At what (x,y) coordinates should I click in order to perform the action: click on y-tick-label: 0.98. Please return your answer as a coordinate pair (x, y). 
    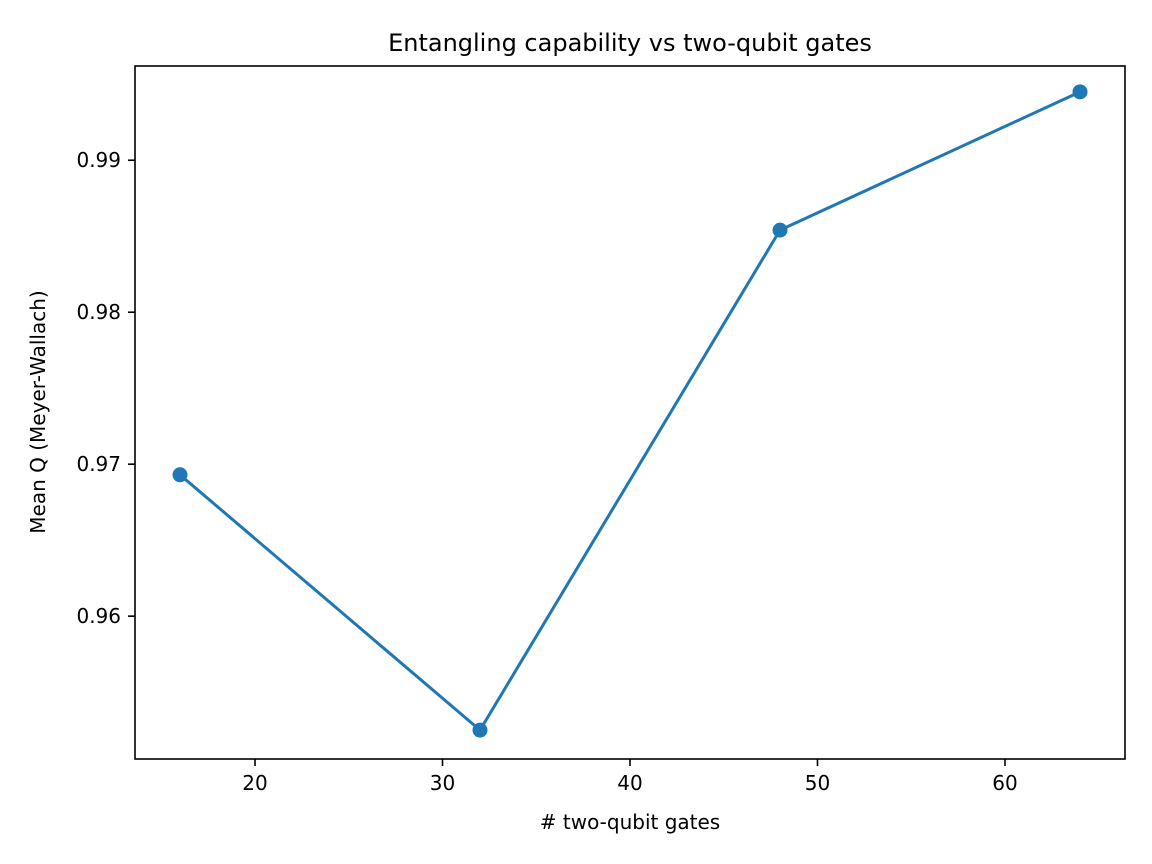
    Looking at the image, I should click on (98, 312).